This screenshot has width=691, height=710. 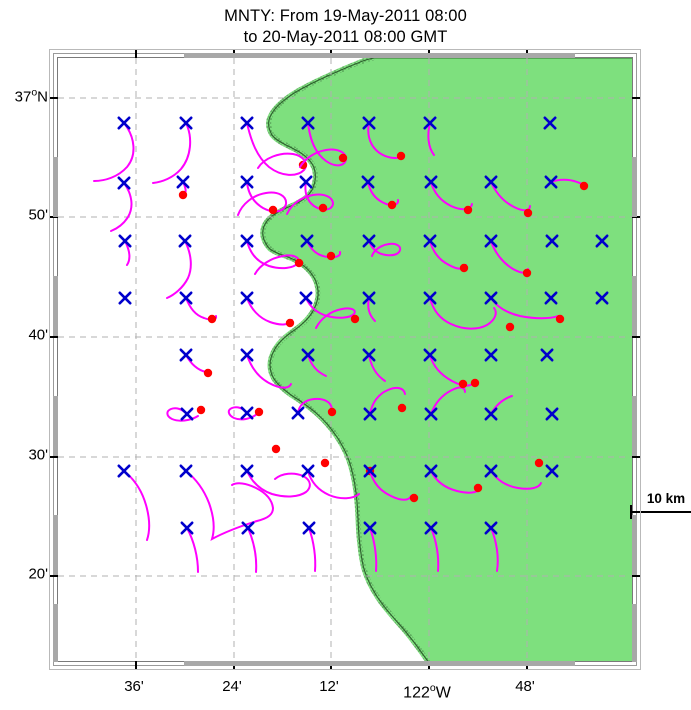 I want to click on scale-bar-end-left, so click(x=631, y=512).